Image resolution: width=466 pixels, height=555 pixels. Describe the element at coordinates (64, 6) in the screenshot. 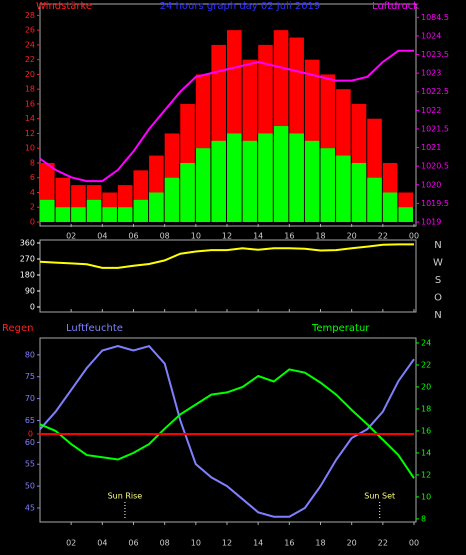

I see `wind-label: Windstärke` at that location.